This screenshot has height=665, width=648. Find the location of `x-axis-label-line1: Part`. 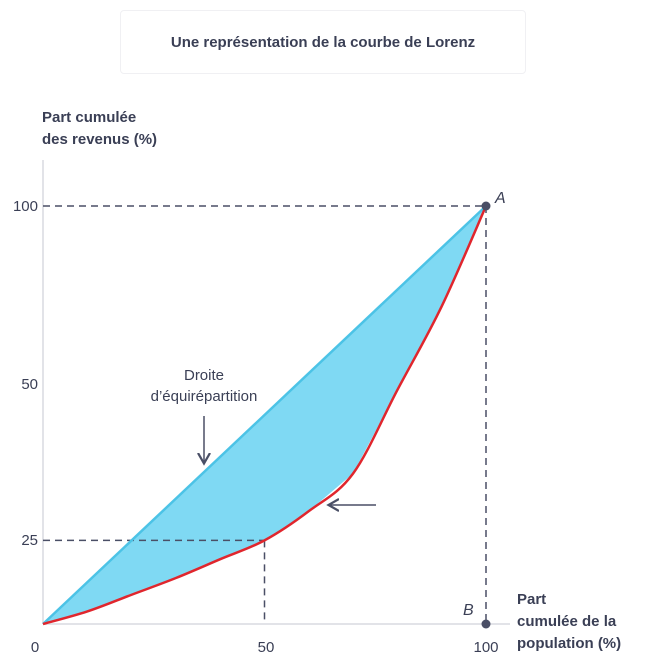

x-axis-label-line1: Part is located at coordinates (531, 599).